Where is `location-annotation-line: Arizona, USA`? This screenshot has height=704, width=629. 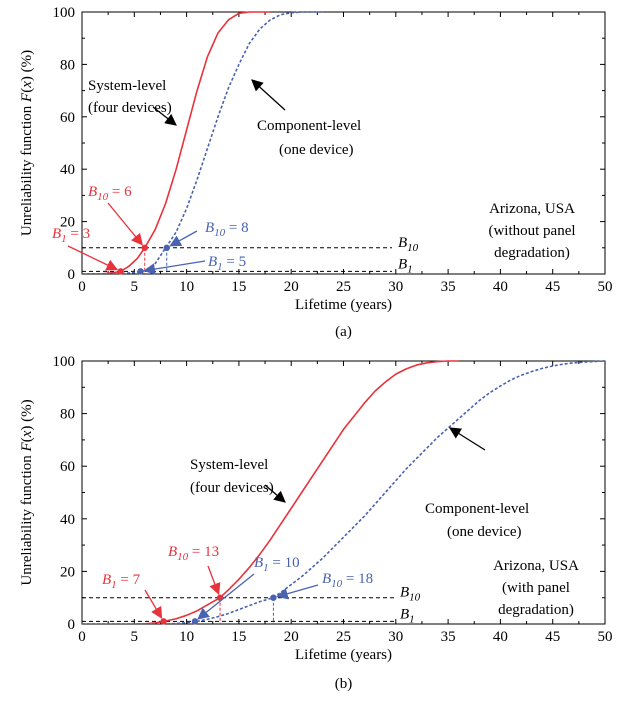
location-annotation-line: Arizona, USA is located at coordinates (536, 566).